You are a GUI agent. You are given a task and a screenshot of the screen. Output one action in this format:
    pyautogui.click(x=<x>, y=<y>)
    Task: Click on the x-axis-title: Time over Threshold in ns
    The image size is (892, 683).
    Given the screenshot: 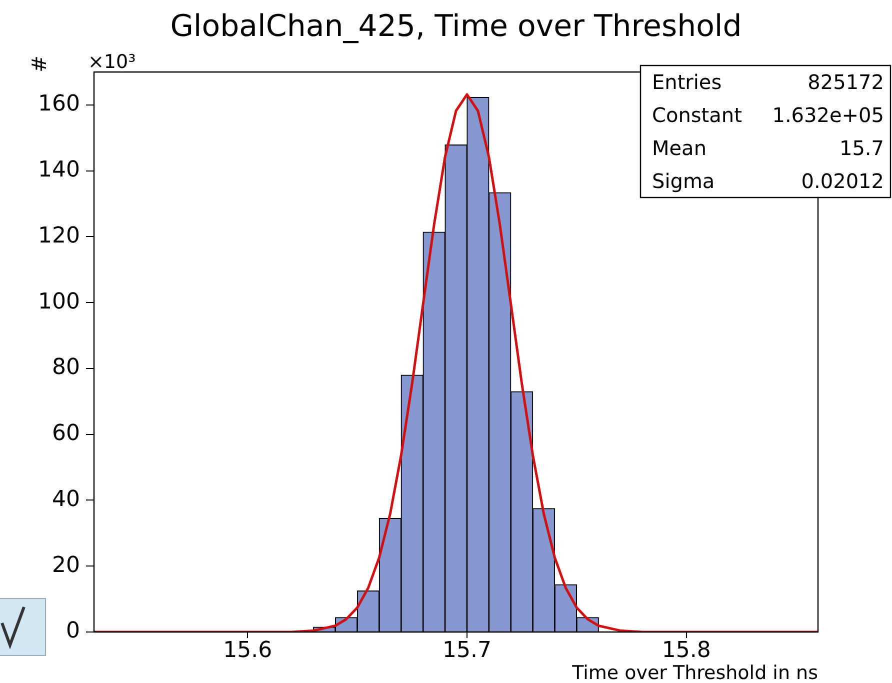 What is the action you would take?
    pyautogui.click(x=694, y=672)
    